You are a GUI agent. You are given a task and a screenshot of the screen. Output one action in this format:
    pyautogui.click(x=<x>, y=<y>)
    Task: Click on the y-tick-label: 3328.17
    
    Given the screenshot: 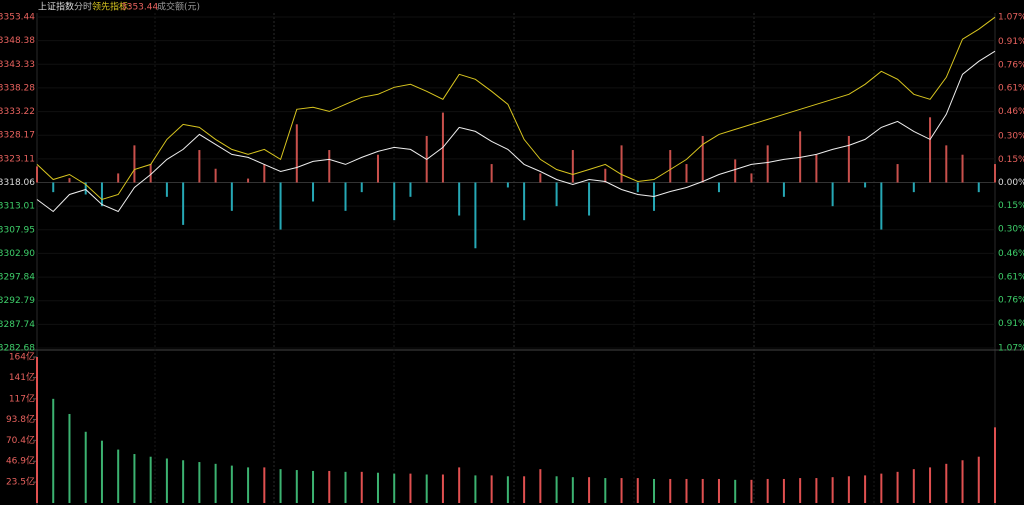 What is the action you would take?
    pyautogui.click(x=17, y=136)
    